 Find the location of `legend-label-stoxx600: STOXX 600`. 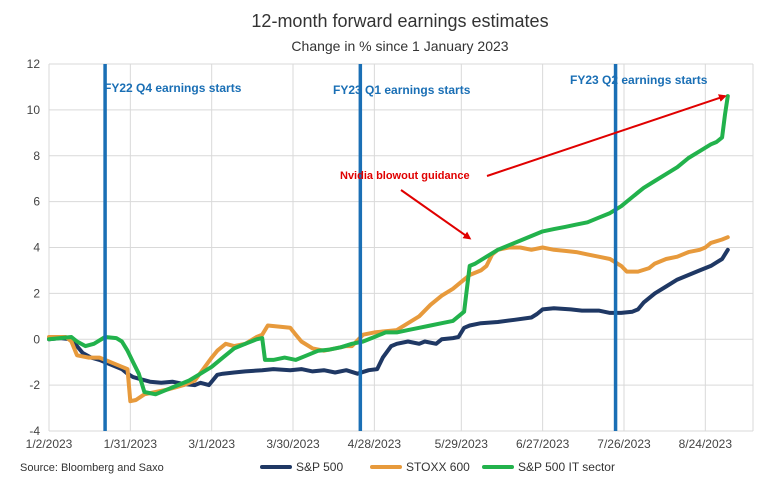

legend-label-stoxx600: STOXX 600 is located at coordinates (438, 467).